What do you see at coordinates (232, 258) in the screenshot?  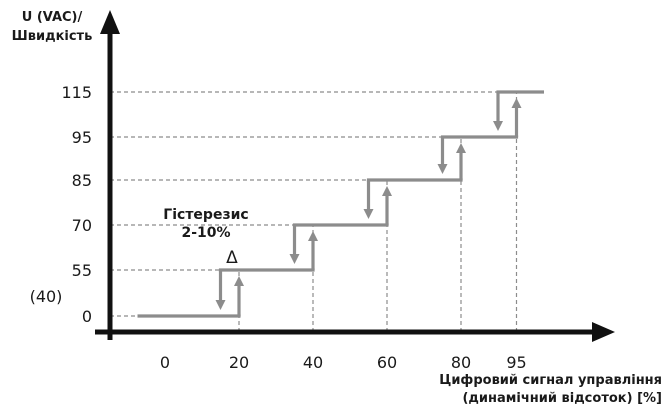 I see `delta-symbol: Δ` at bounding box center [232, 258].